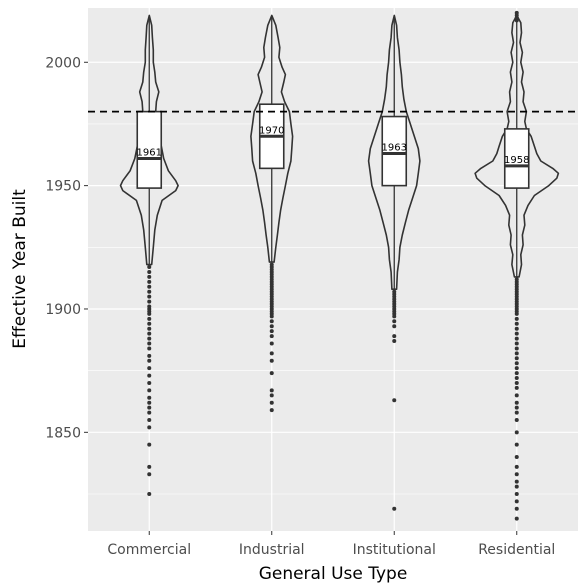 Image resolution: width=582 pixels, height=585 pixels. I want to click on y-tick-label: 2000, so click(63, 63).